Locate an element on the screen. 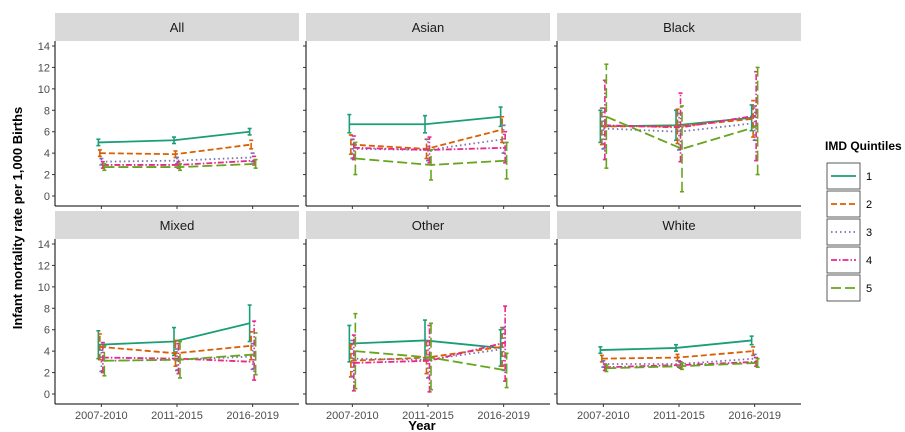  facet-panel: All 0 2 4 6 8 10 12 14 is located at coordinates (168, 111).